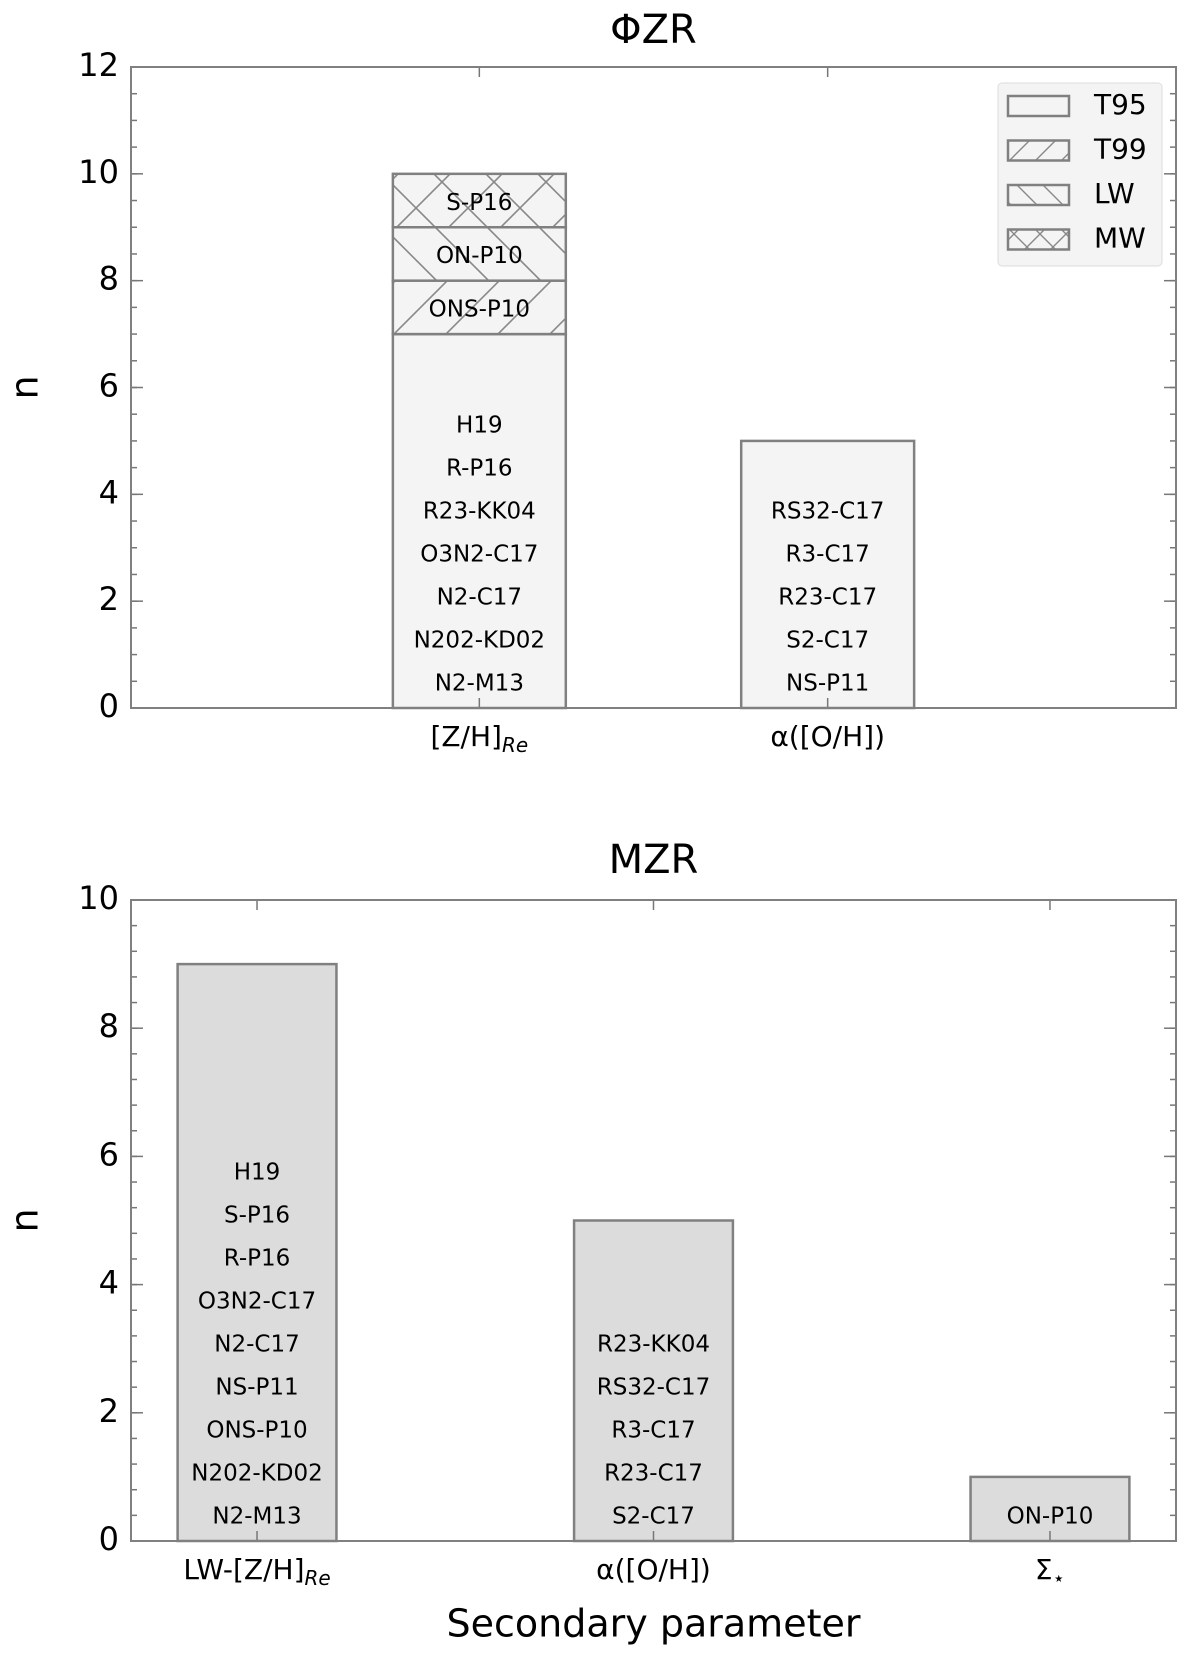 This screenshot has height=1669, width=1200. Describe the element at coordinates (1114, 193) in the screenshot. I see `legend-label: LW` at that location.